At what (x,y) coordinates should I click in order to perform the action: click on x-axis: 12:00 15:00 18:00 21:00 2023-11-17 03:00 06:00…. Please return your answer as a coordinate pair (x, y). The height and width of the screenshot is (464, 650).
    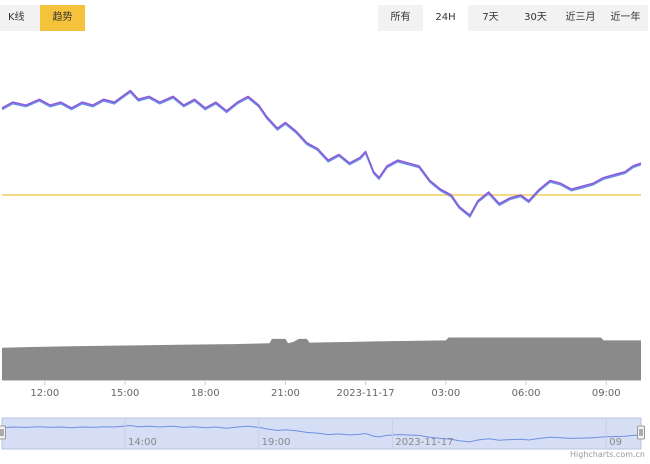
    Looking at the image, I should click on (321, 389).